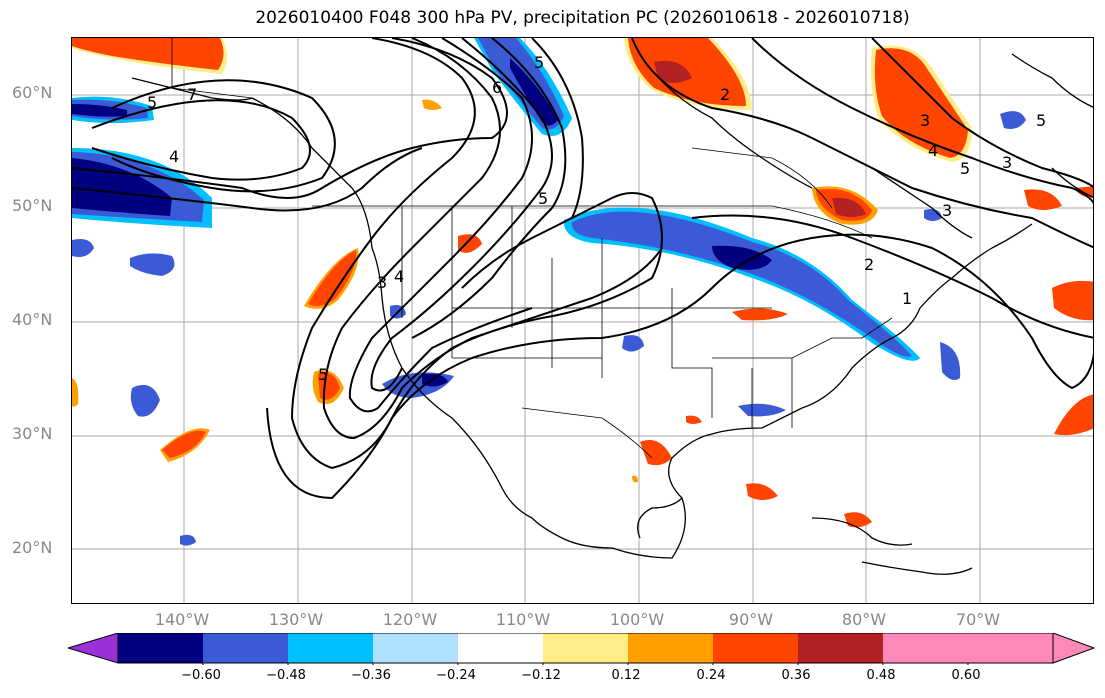  What do you see at coordinates (497, 87) in the screenshot?
I see `contour-label: 6` at bounding box center [497, 87].